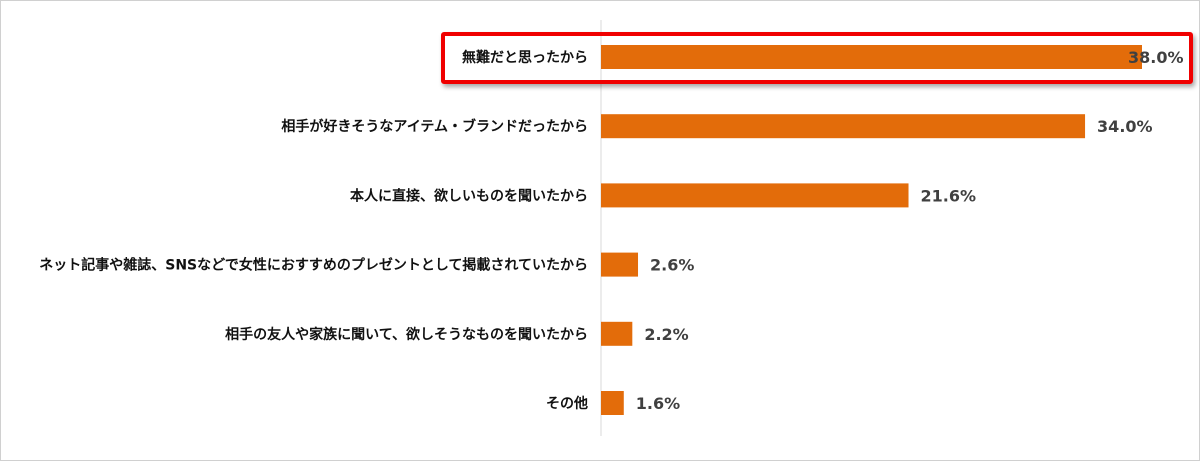 Image resolution: width=1200 pixels, height=461 pixels. I want to click on value-label: 2.2%, so click(666, 334).